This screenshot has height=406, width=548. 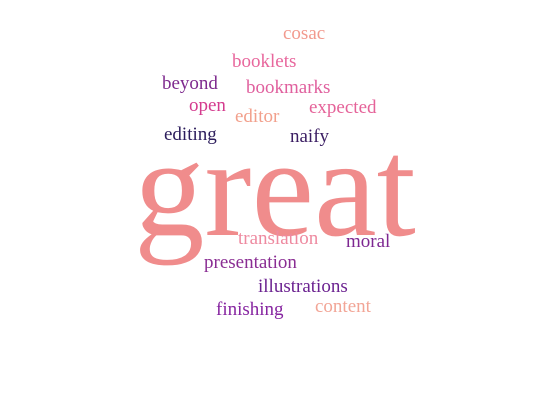 I want to click on word-beyond: beyond, so click(x=190, y=83).